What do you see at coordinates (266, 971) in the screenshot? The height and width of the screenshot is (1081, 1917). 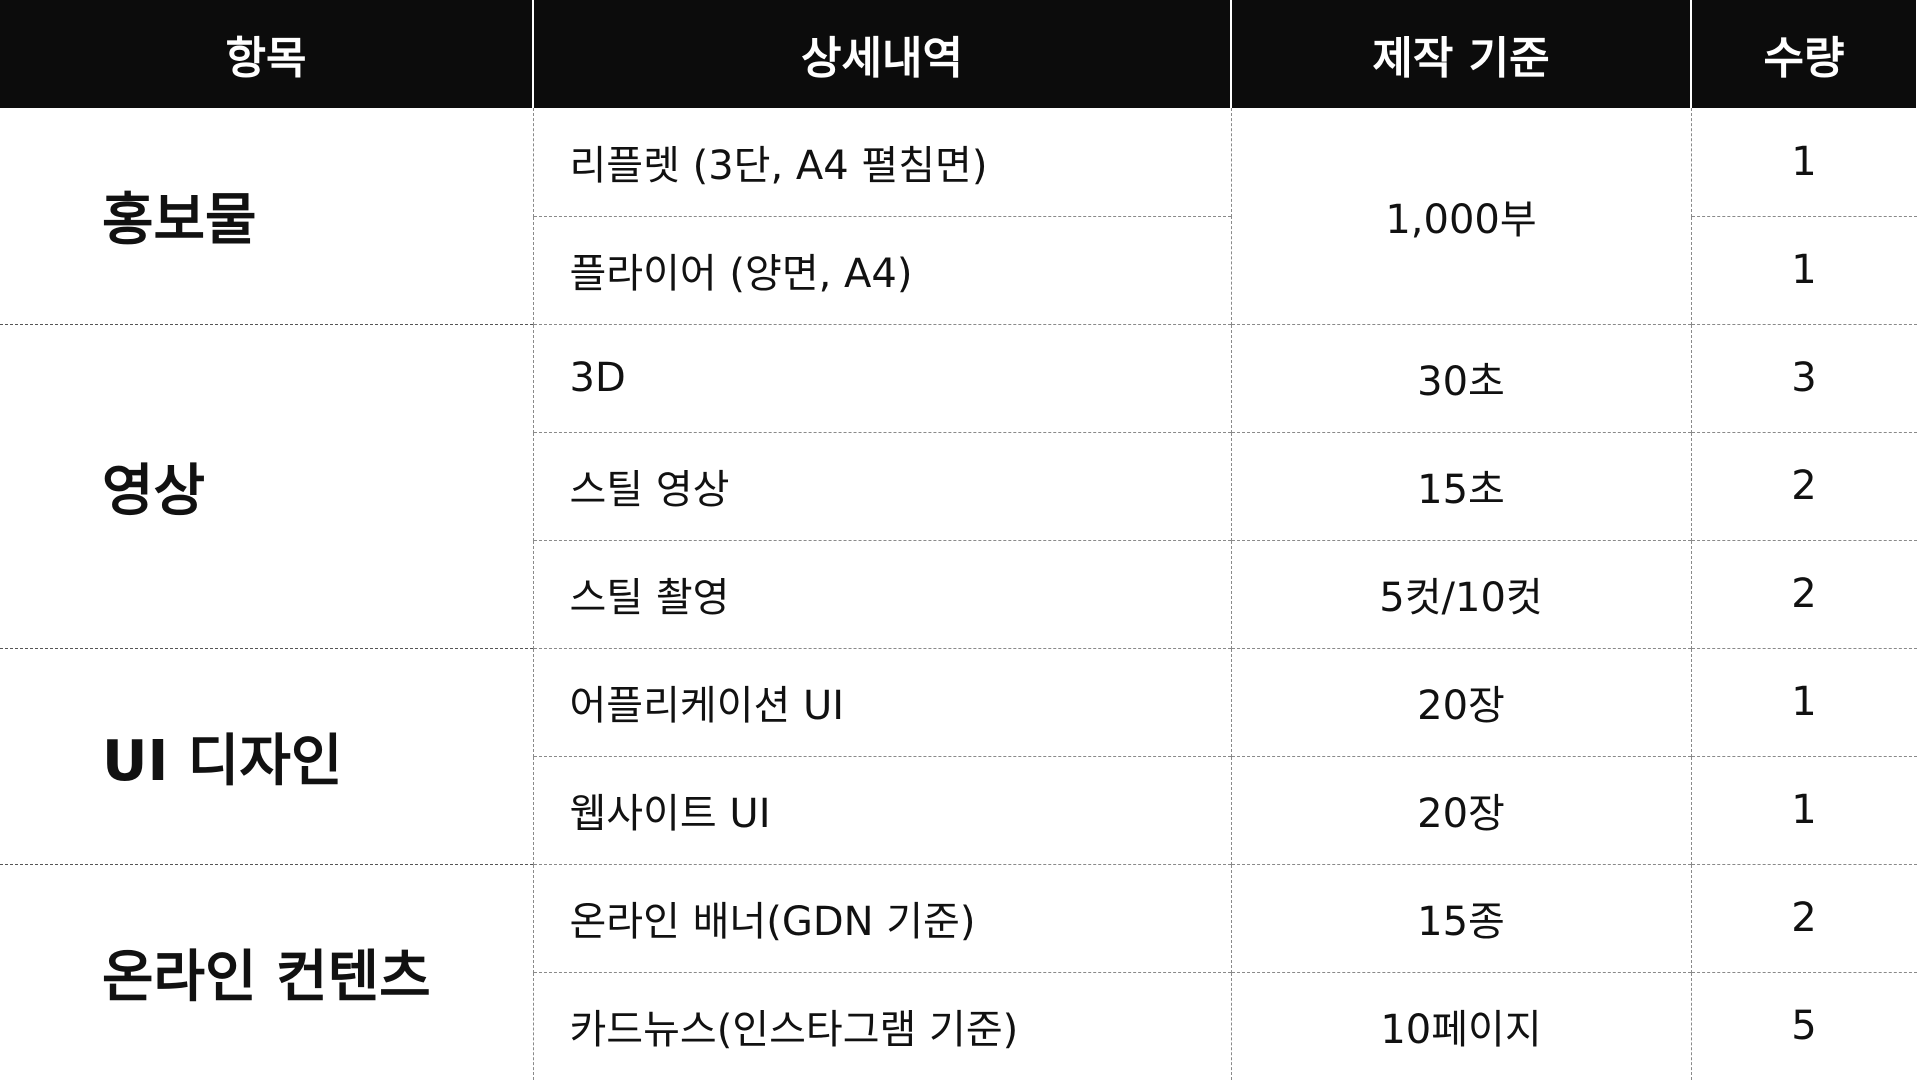 I see `category-cell: 온라인 컨텐츠` at bounding box center [266, 971].